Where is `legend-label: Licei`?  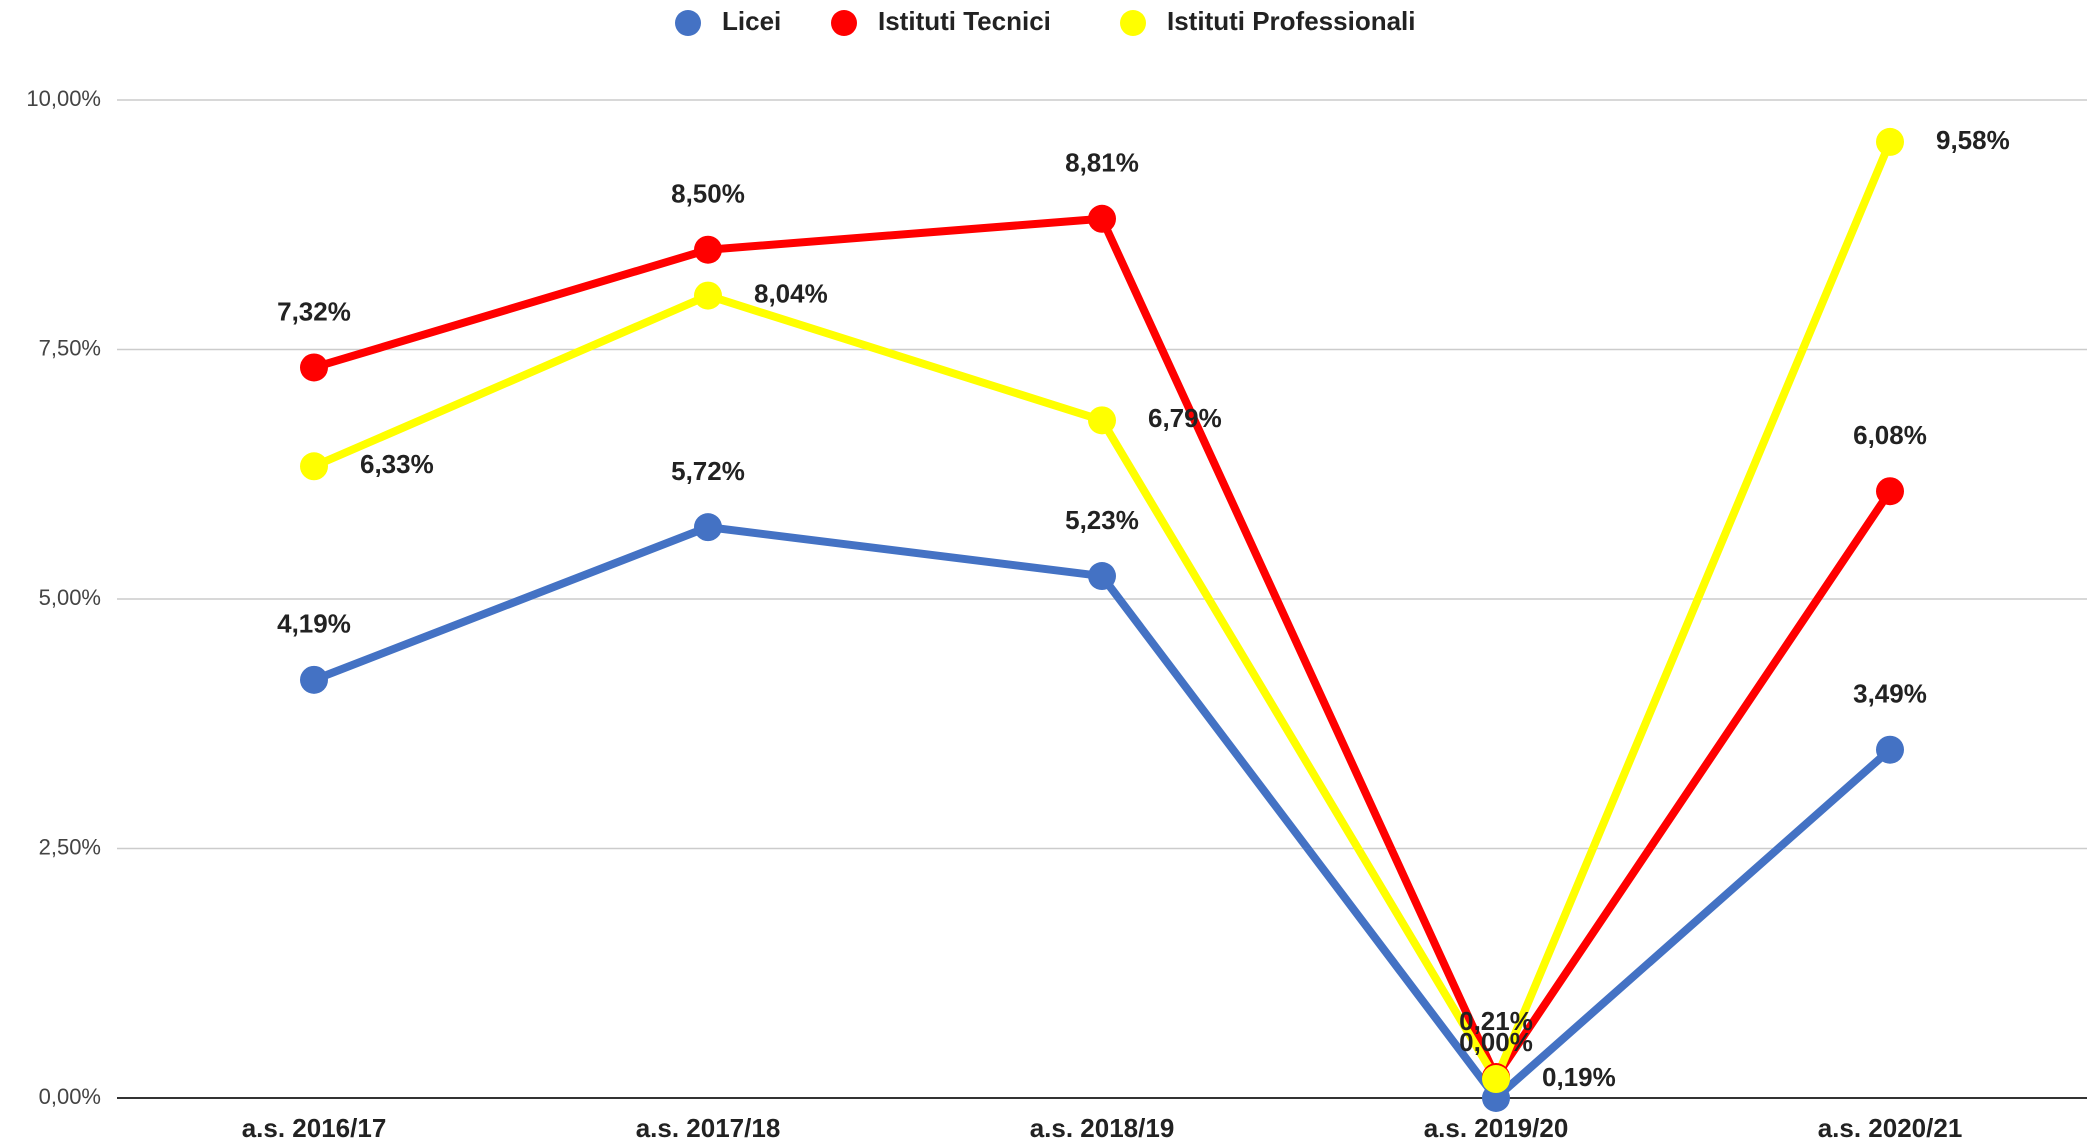
legend-label: Licei is located at coordinates (751, 21).